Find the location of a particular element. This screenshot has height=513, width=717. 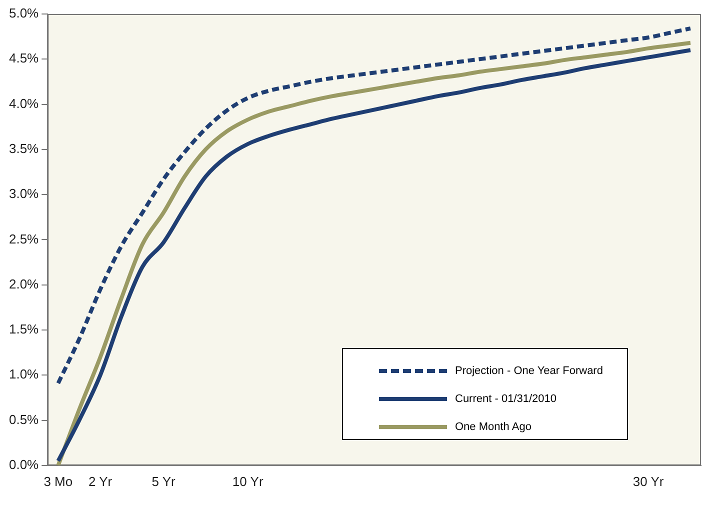

y-tick-label: 3.5% is located at coordinates (24, 148).